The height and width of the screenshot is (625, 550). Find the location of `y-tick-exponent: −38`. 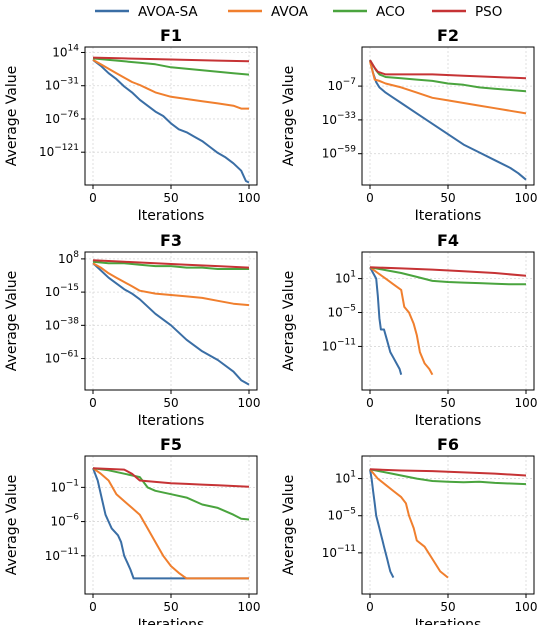

y-tick-exponent: −38 is located at coordinates (69, 321).